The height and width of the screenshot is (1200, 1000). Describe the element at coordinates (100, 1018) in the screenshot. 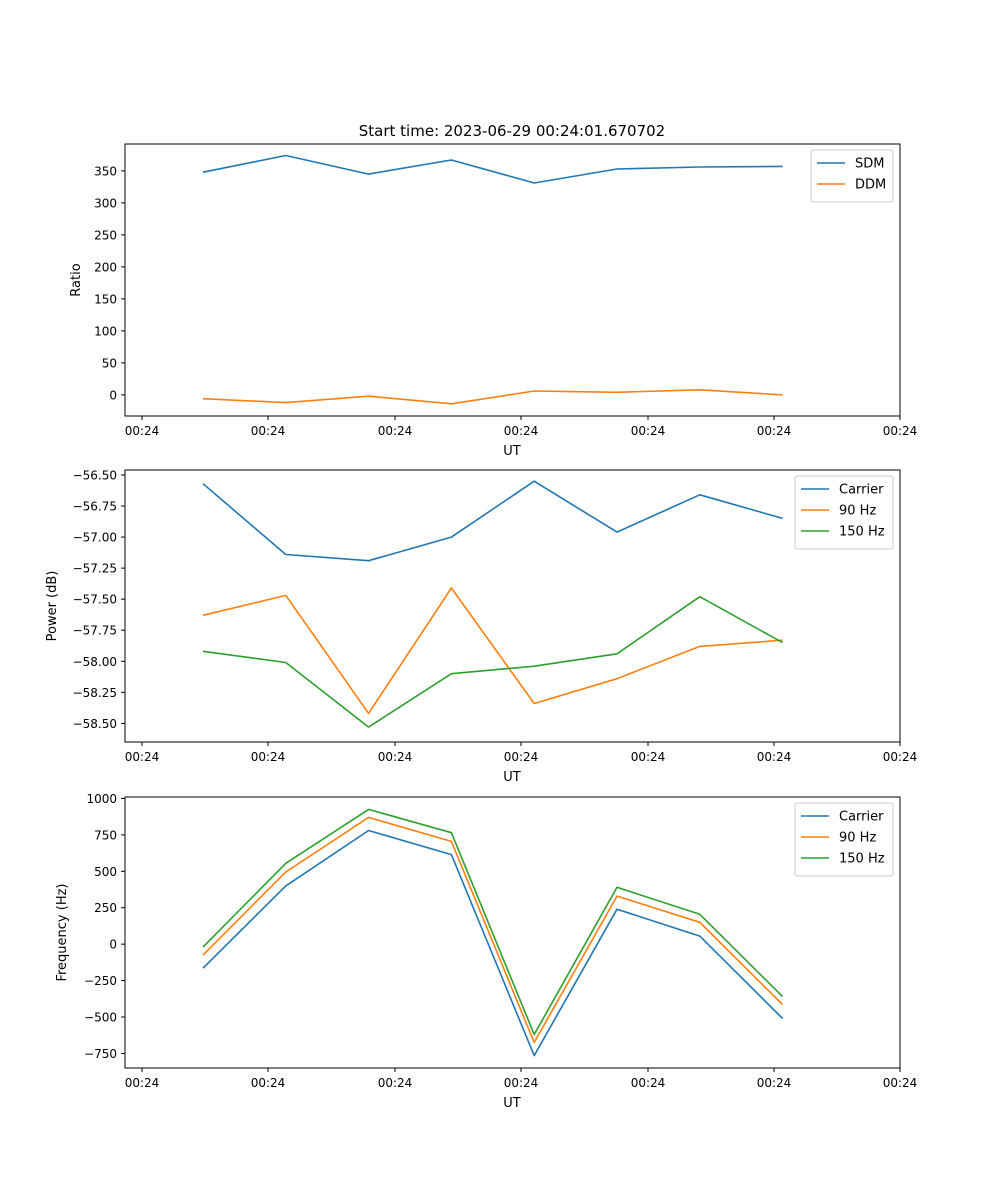

I see `y-tick-label: −500` at that location.